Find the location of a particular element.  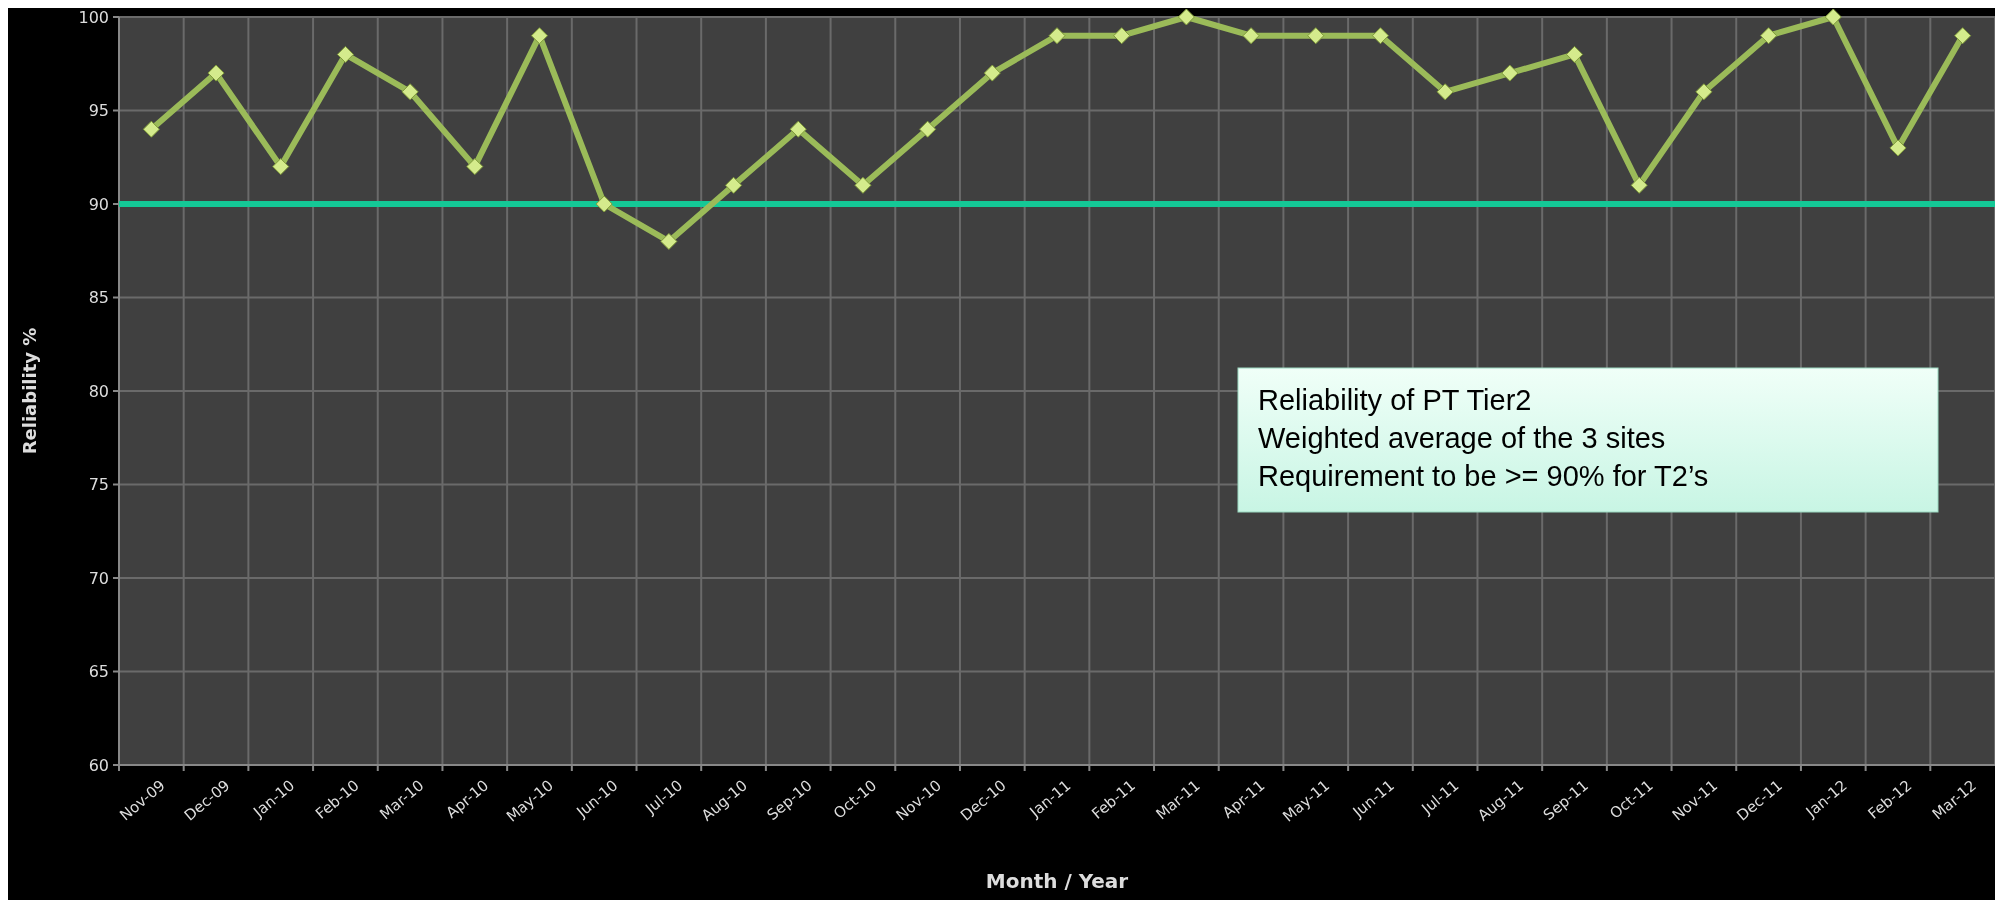

y-tick-label: 75 is located at coordinates (98, 485).